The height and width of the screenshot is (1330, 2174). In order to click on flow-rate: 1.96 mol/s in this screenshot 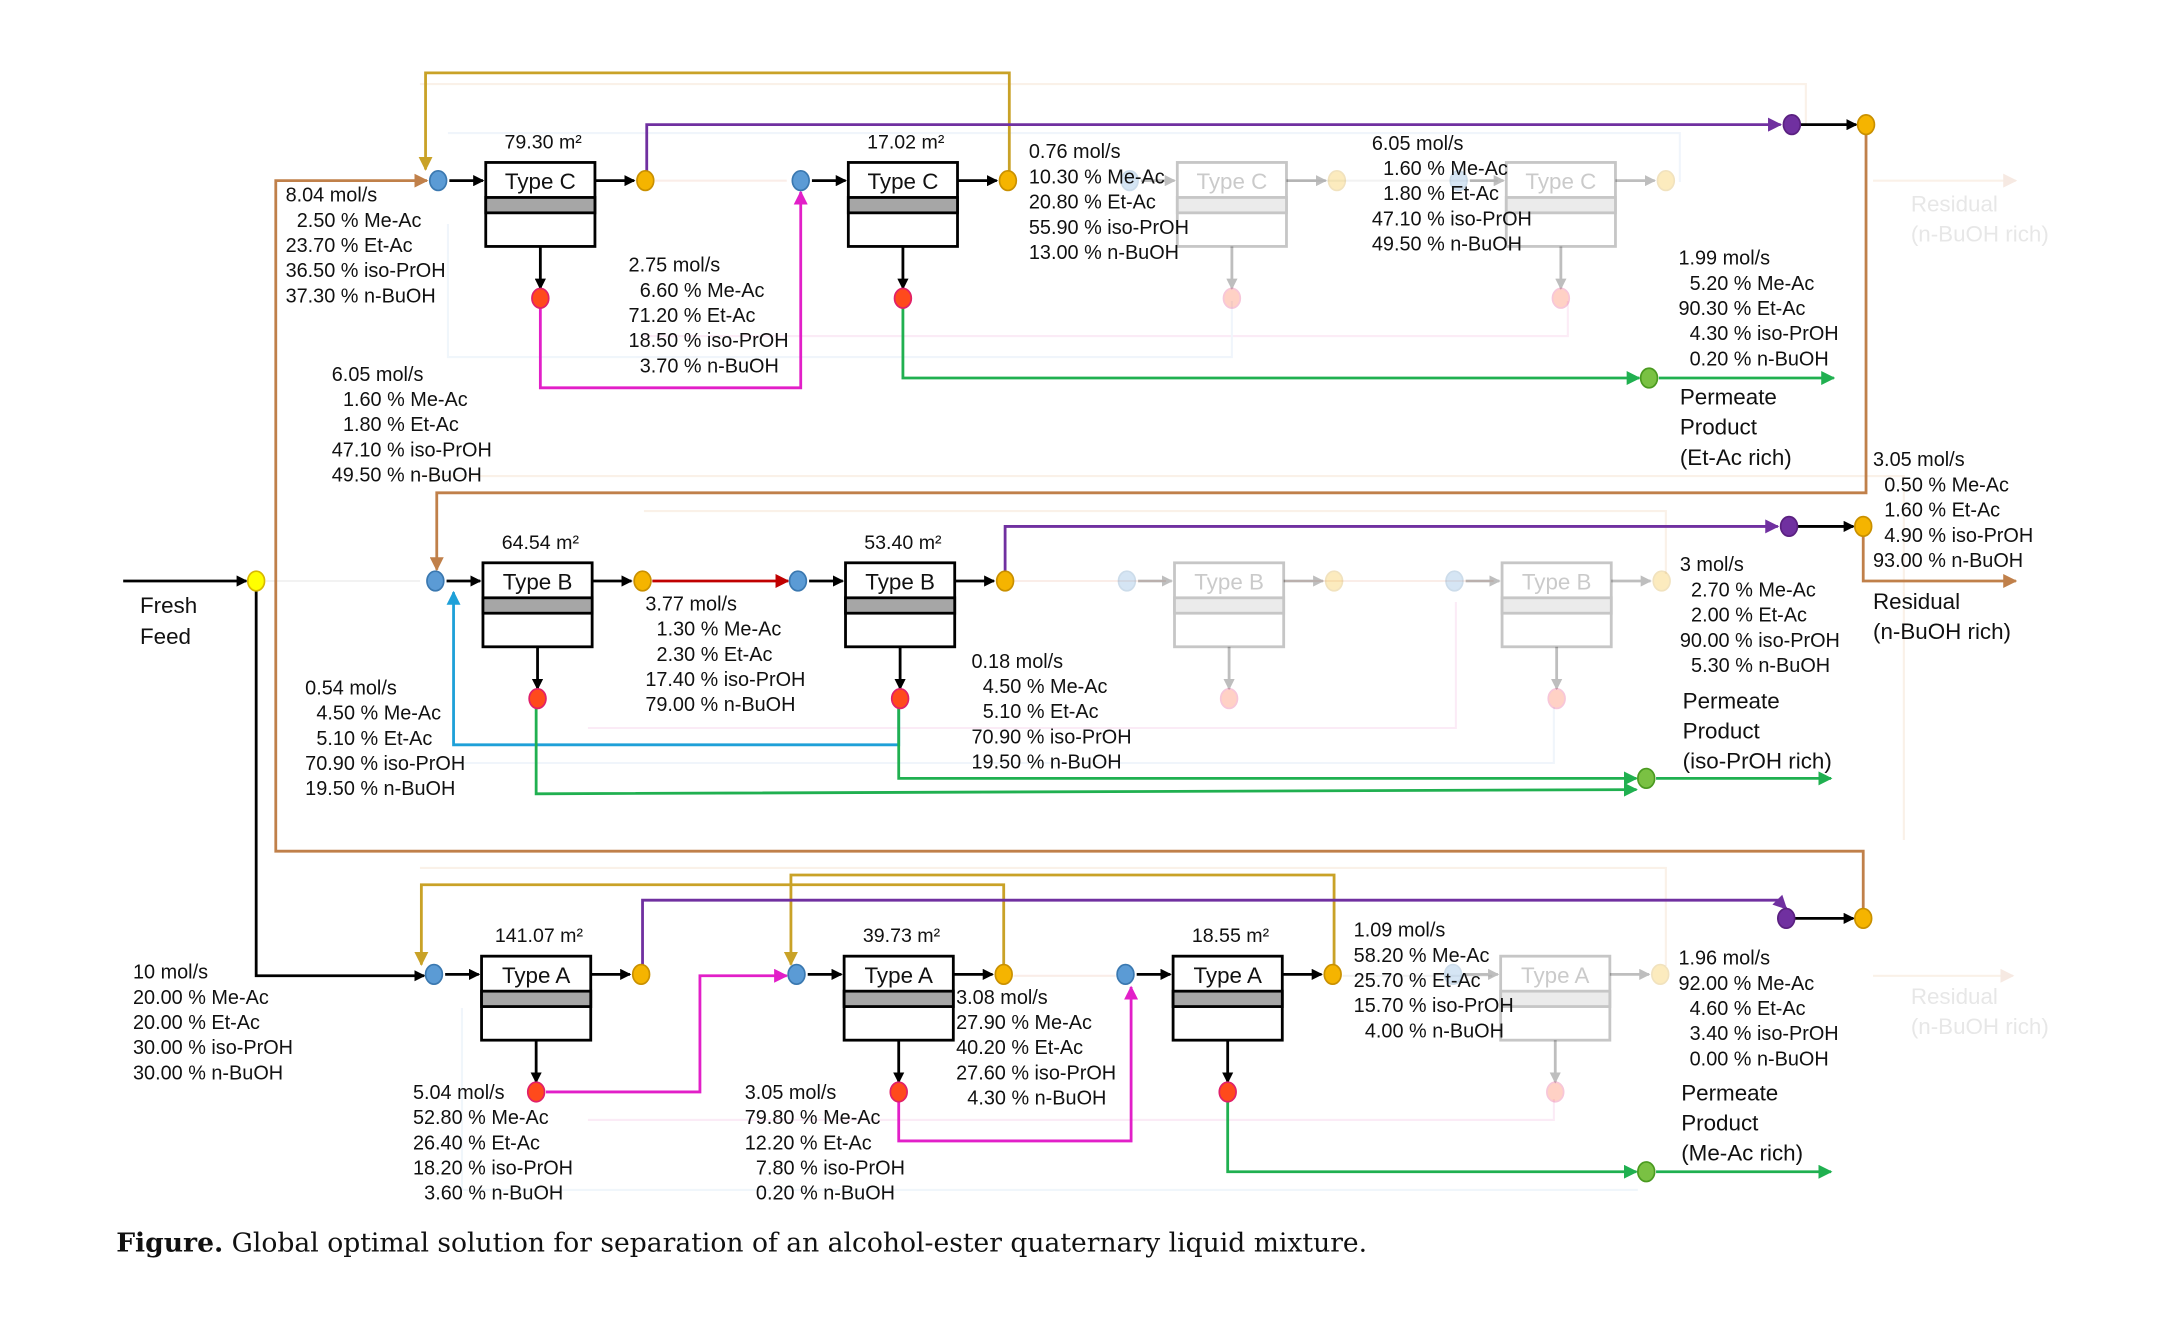, I will do `click(1724, 959)`.